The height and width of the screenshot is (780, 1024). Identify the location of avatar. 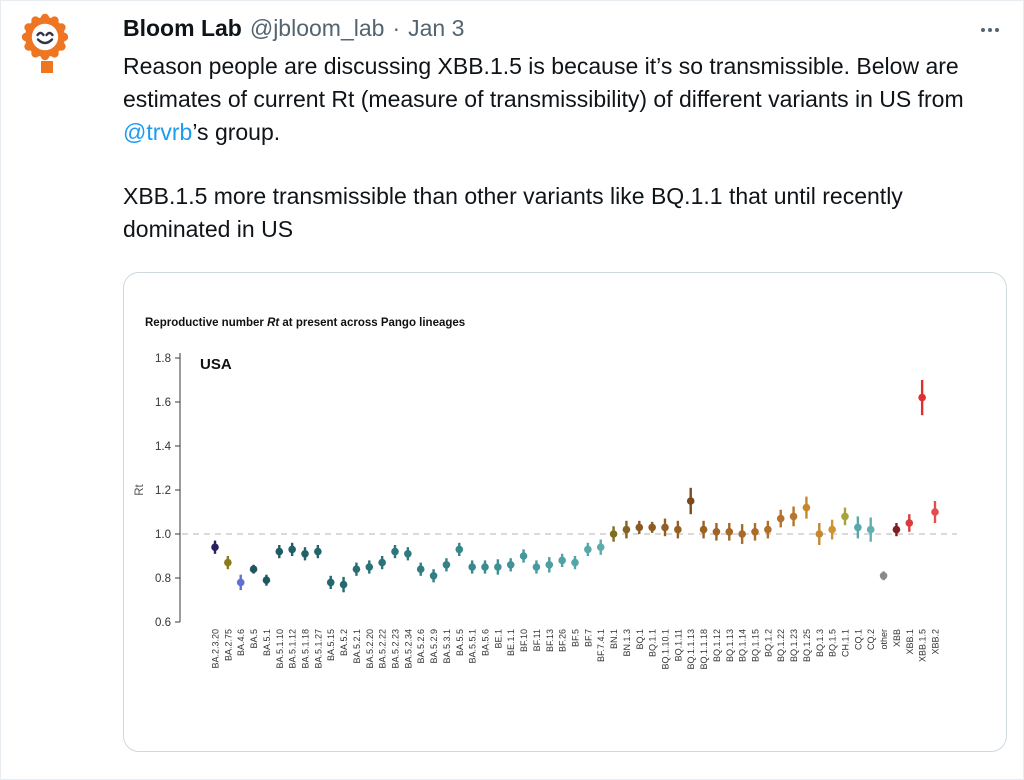
(45, 43).